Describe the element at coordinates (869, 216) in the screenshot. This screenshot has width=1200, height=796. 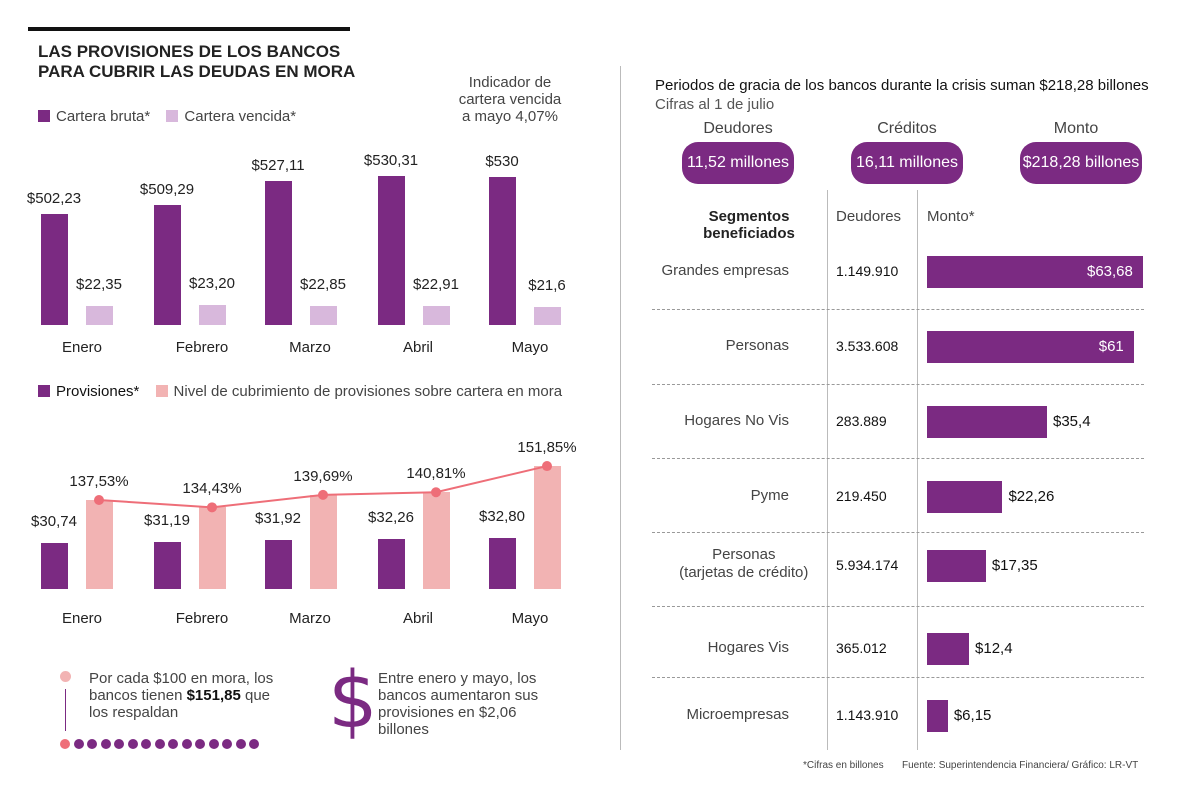
I see `header-deudores: Deudores` at that location.